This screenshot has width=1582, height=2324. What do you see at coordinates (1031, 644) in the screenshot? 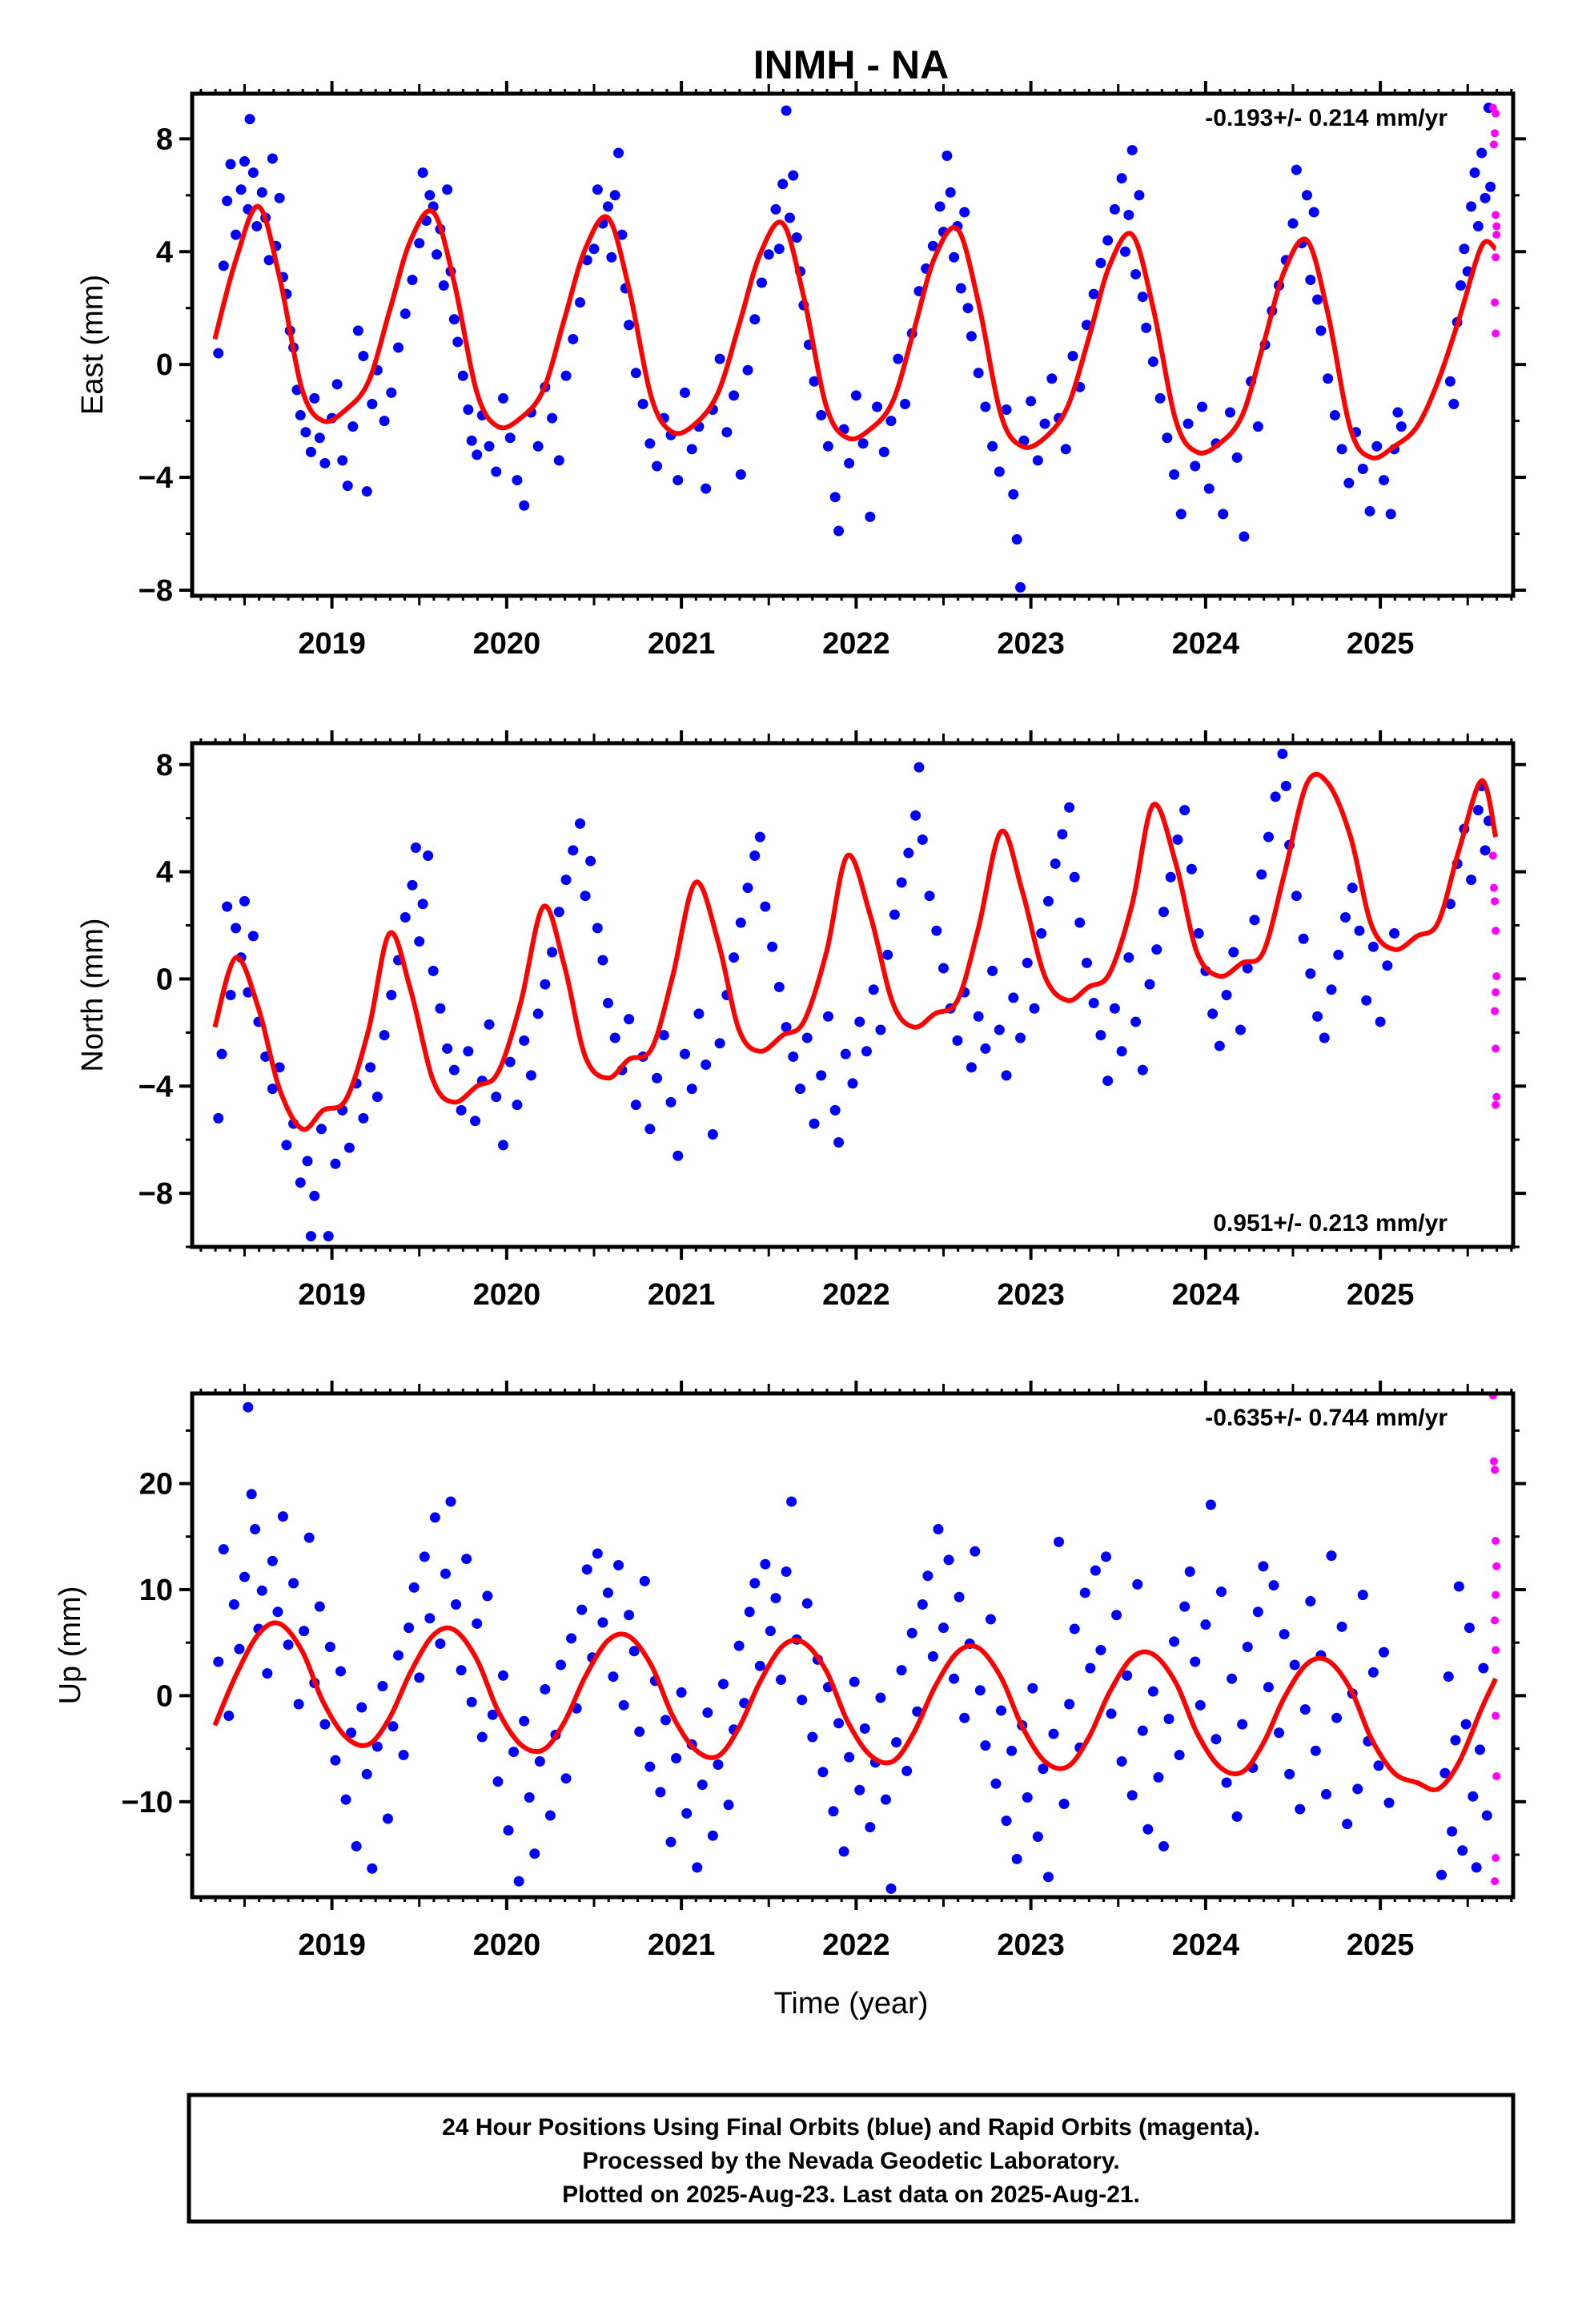
I see `east-xtick-label: 2023` at bounding box center [1031, 644].